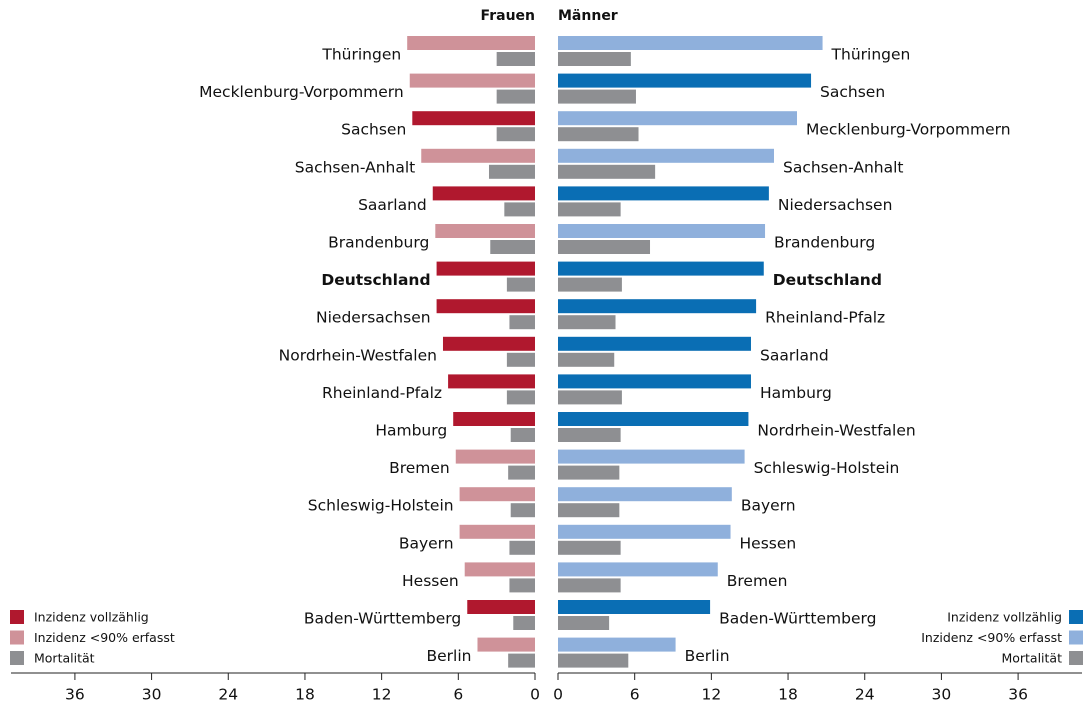 The image size is (1092, 712). What do you see at coordinates (373, 318) in the screenshot?
I see `category-label: Niedersachsen` at bounding box center [373, 318].